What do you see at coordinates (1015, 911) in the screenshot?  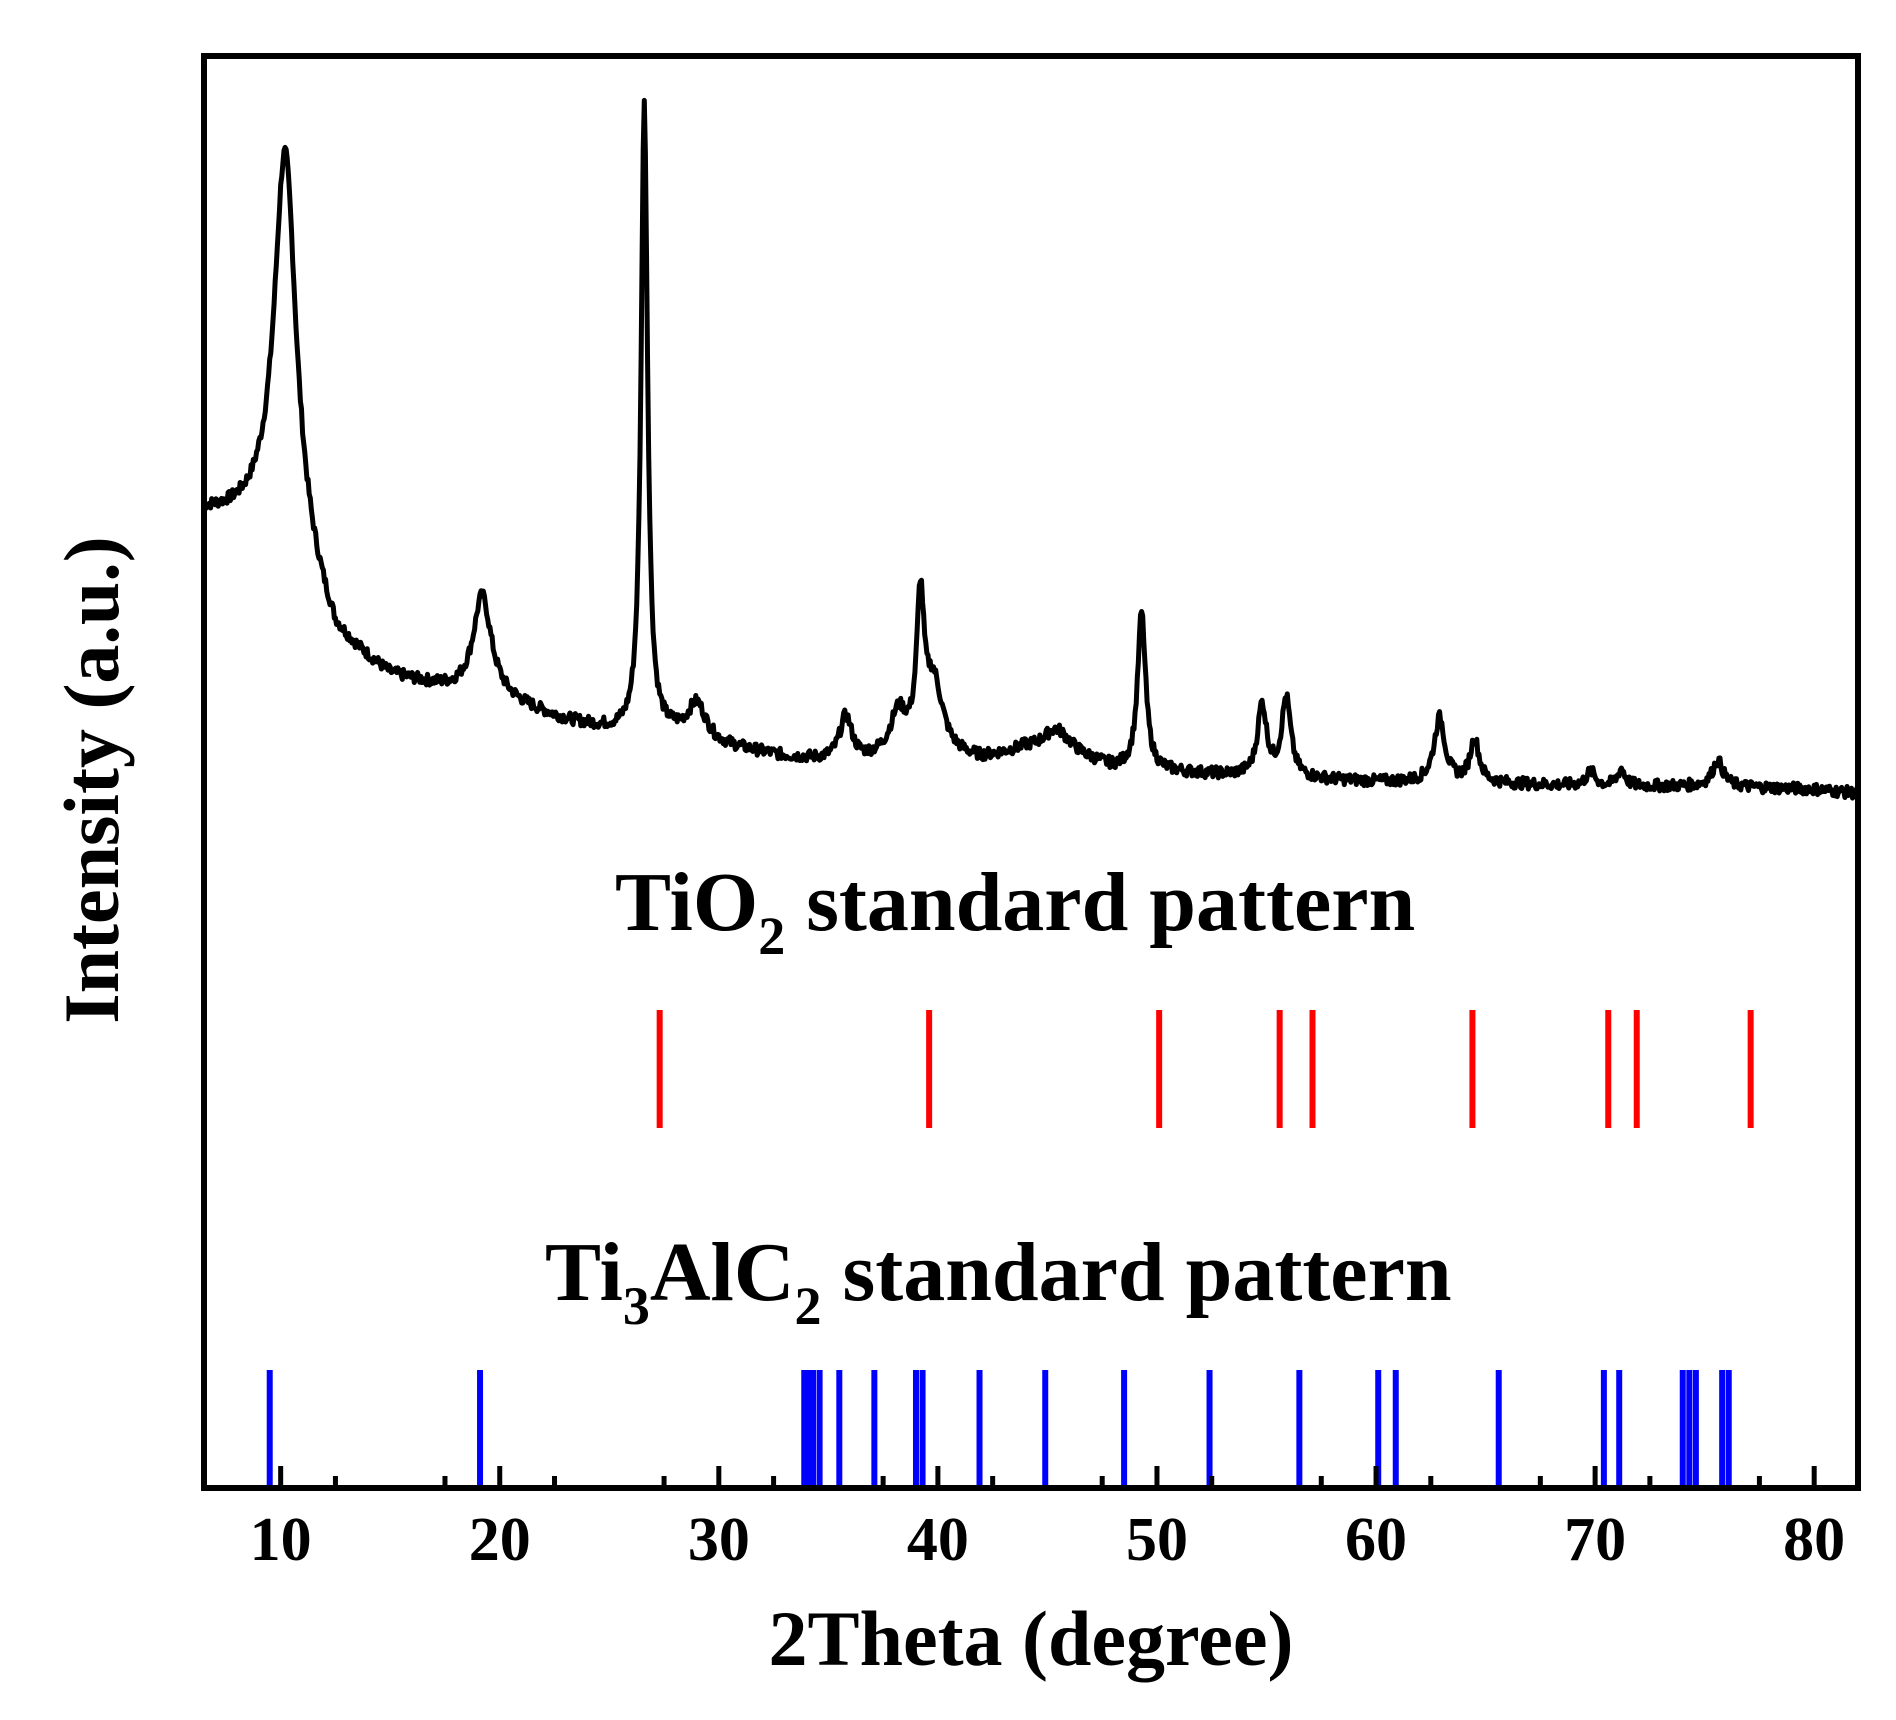 I see `tio2-pattern-label: TiO2 standard pattern` at bounding box center [1015, 911].